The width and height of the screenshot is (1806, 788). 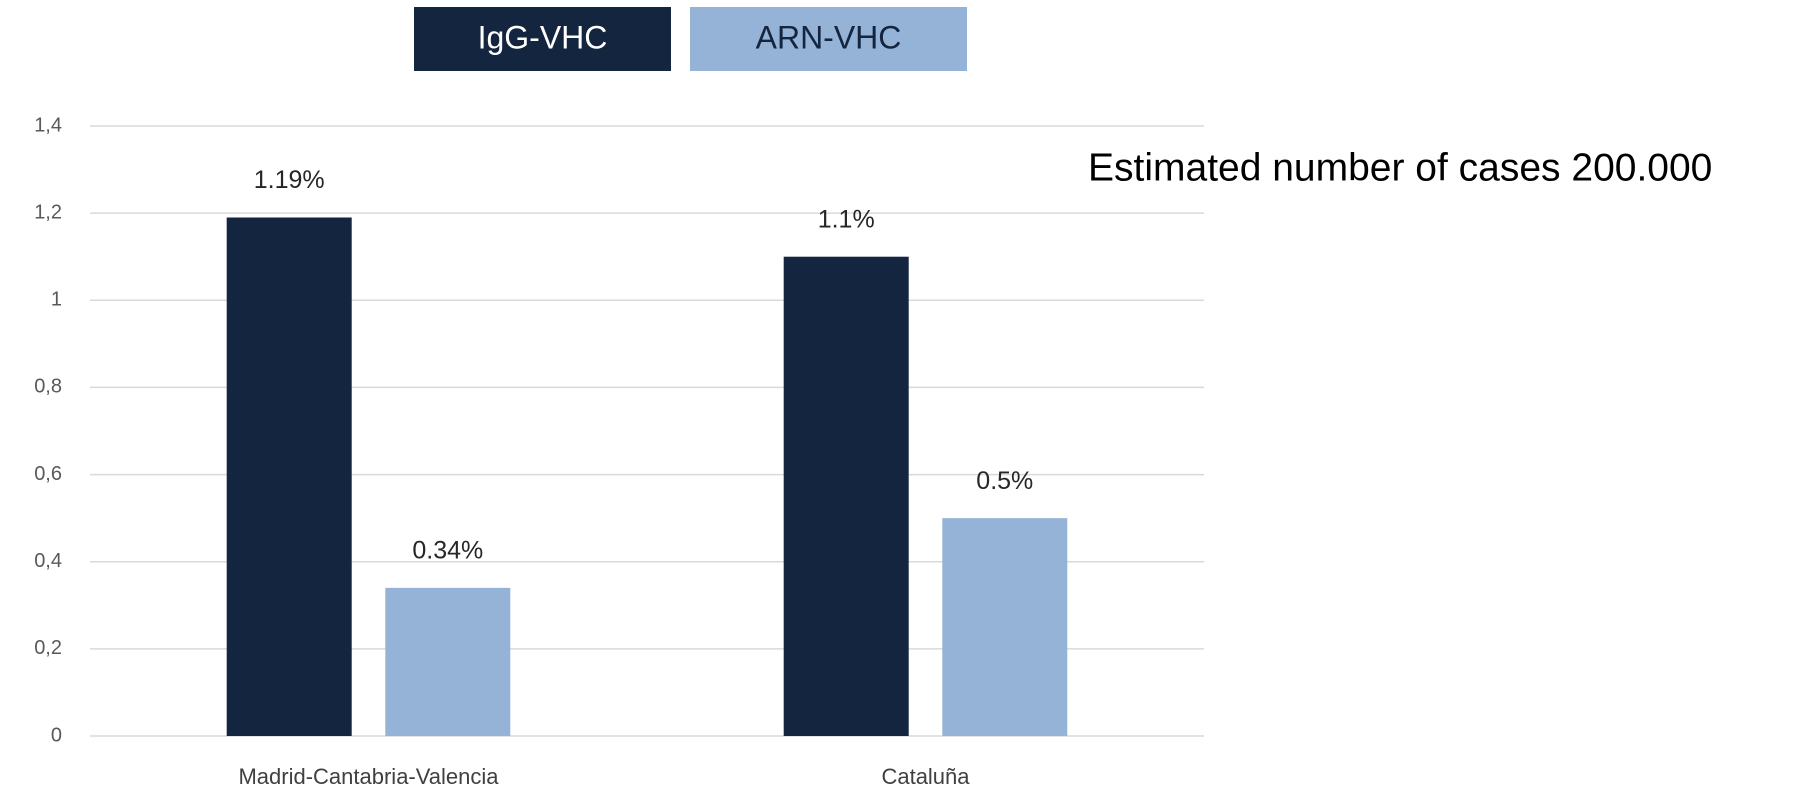 I want to click on value-label: 0.5%, so click(x=1004, y=481).